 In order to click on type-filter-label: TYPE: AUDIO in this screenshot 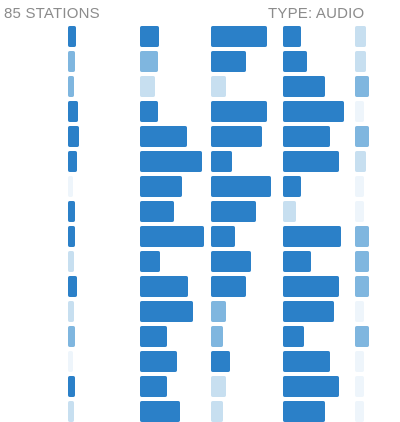, I will do `click(316, 13)`.